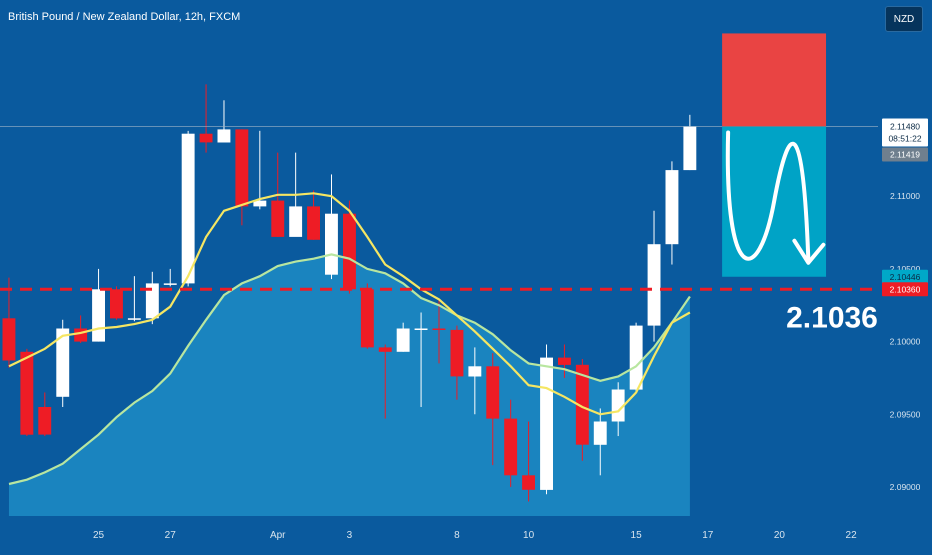  What do you see at coordinates (457, 535) in the screenshot?
I see `x-tick-label: 8` at bounding box center [457, 535].